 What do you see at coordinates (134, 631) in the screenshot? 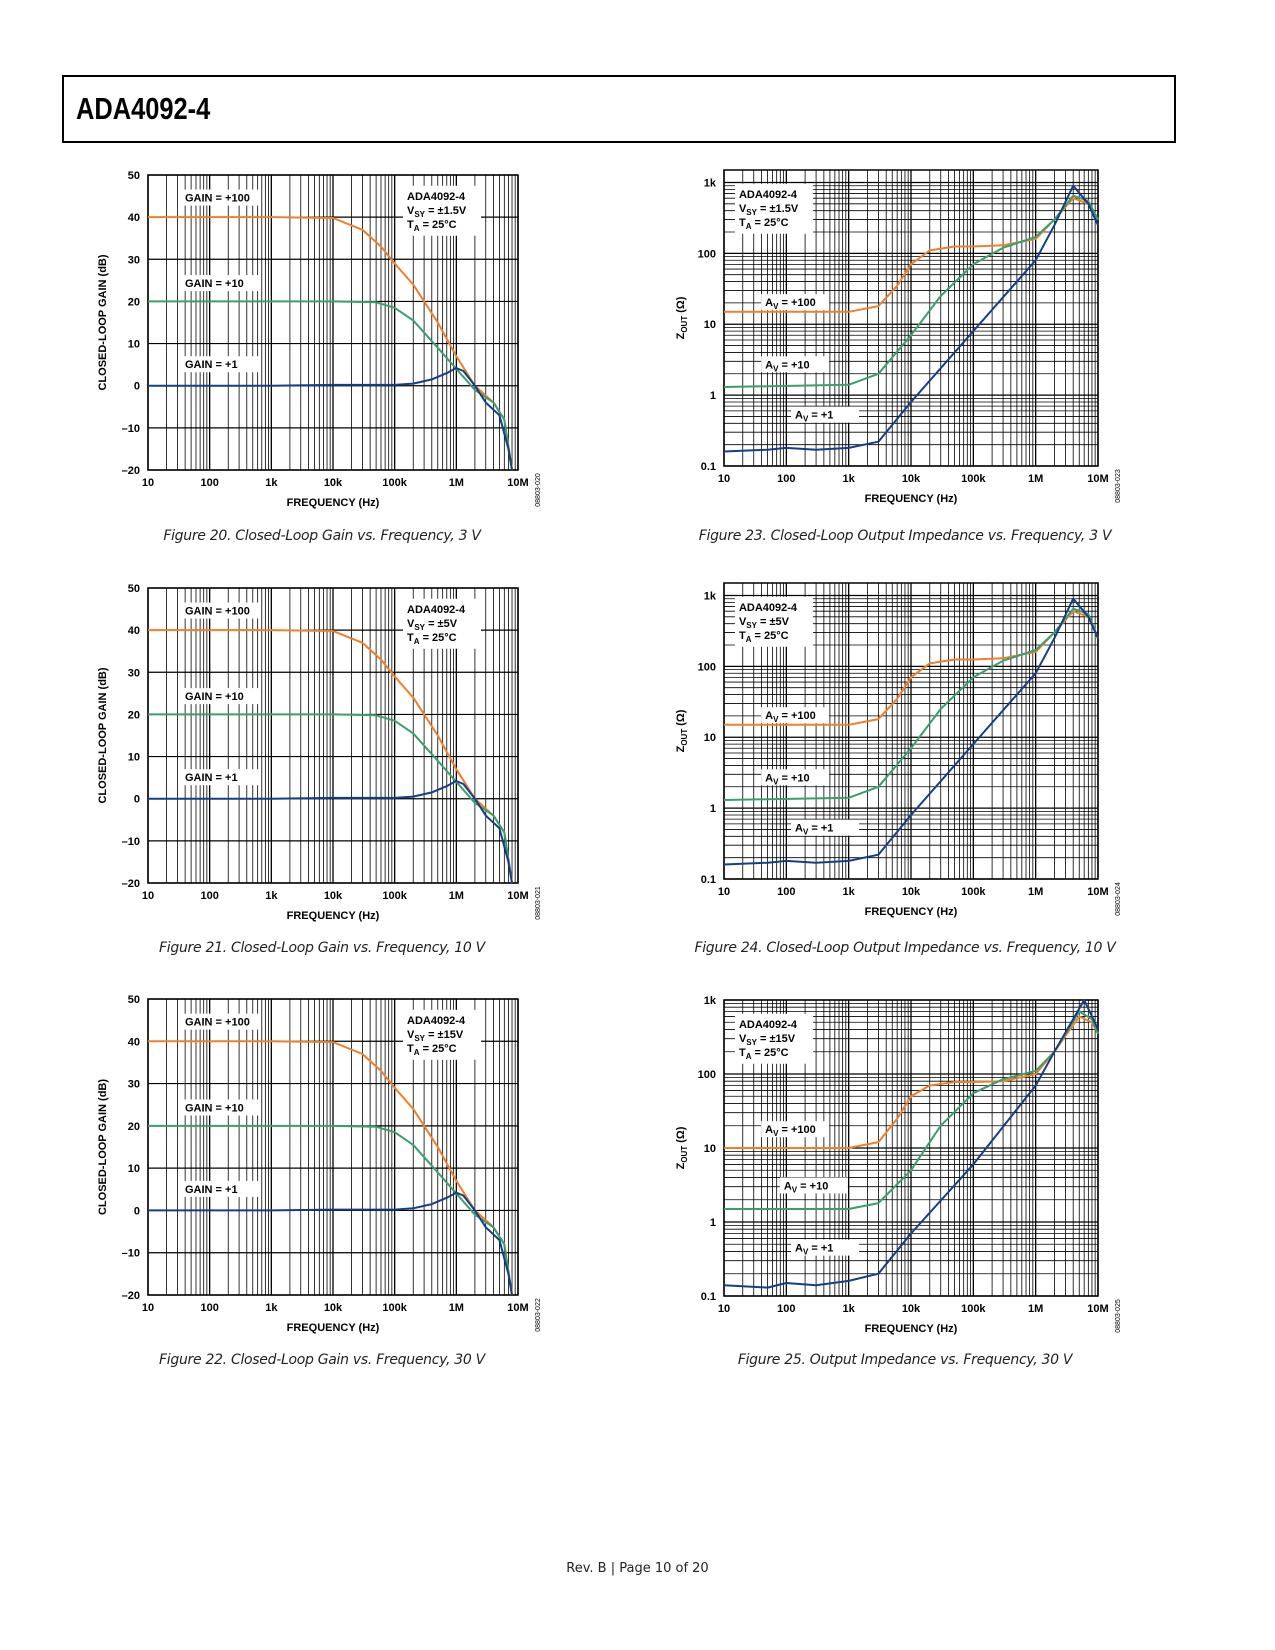
I see `y-tick-label: 40` at bounding box center [134, 631].